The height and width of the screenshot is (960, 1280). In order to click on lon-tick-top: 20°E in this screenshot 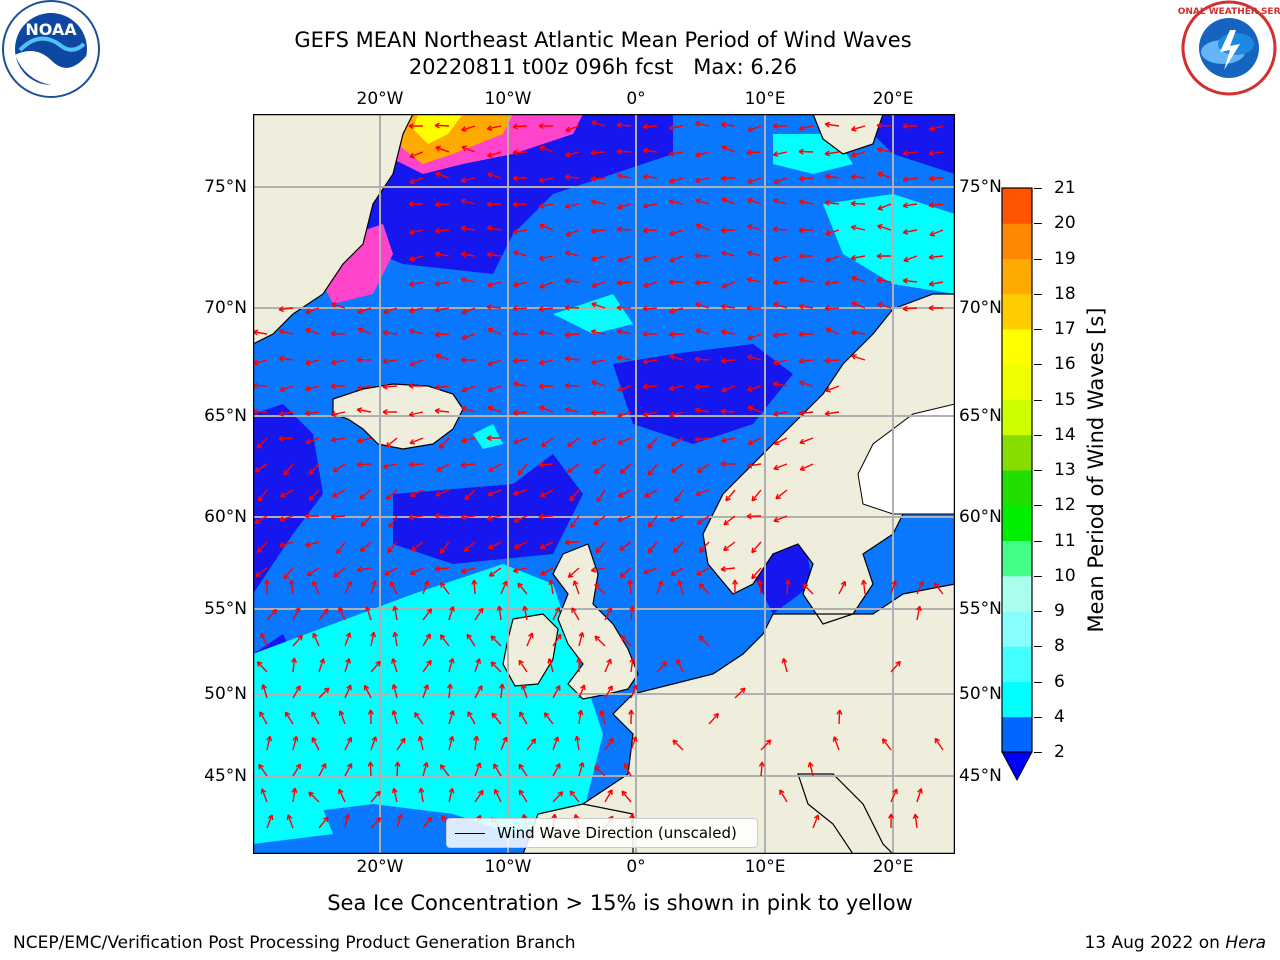, I will do `click(893, 99)`.